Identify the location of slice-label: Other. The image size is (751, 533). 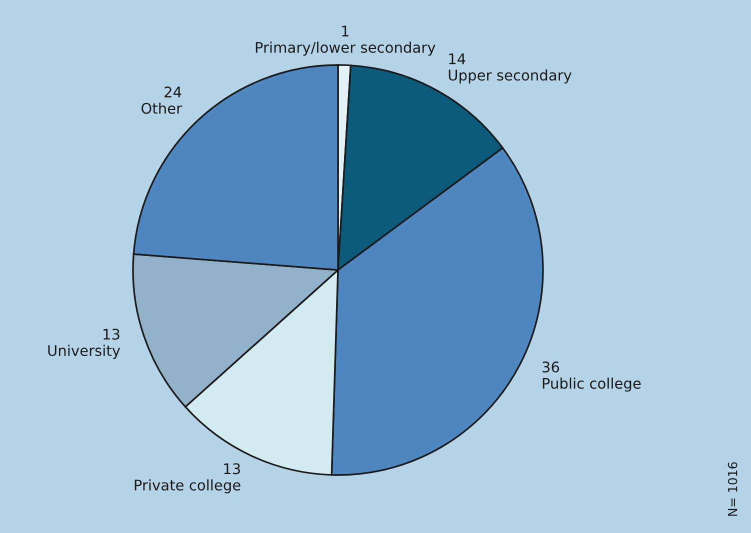
(161, 108).